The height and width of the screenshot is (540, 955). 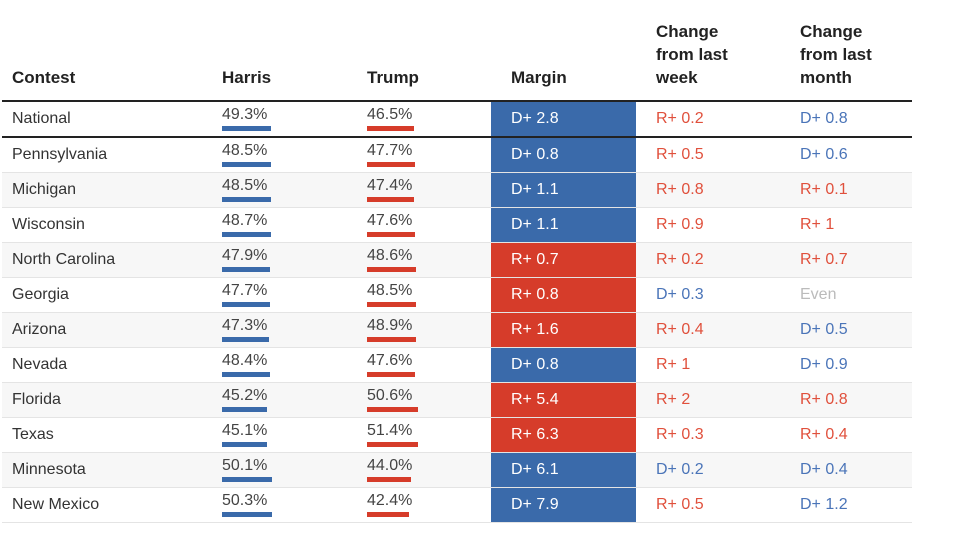 I want to click on change-month: D+ 0.5, so click(x=824, y=329).